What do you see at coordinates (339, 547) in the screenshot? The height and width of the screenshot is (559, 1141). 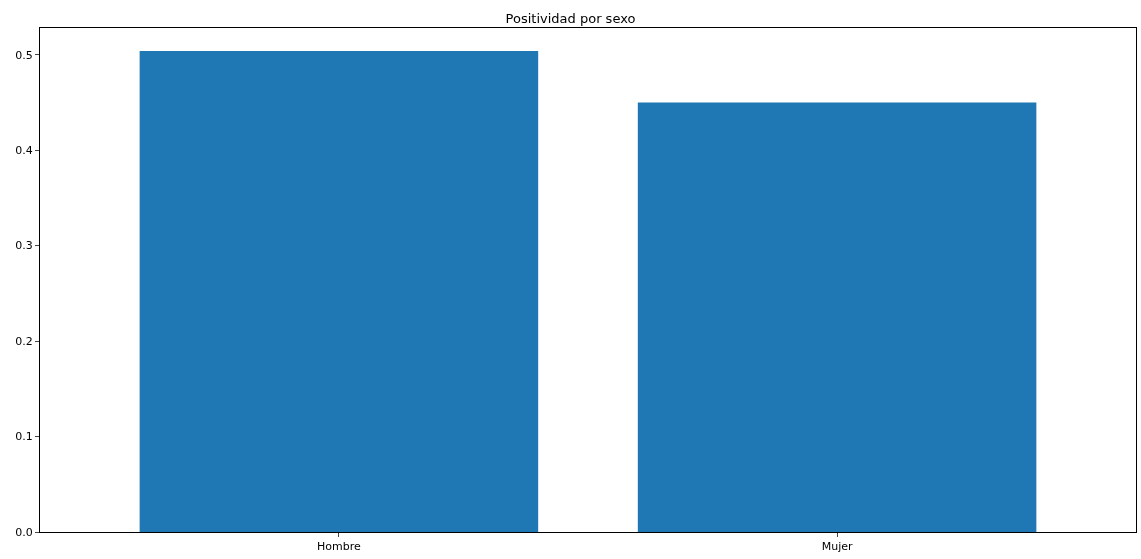 I see `x-tick-label: Hombre` at bounding box center [339, 547].